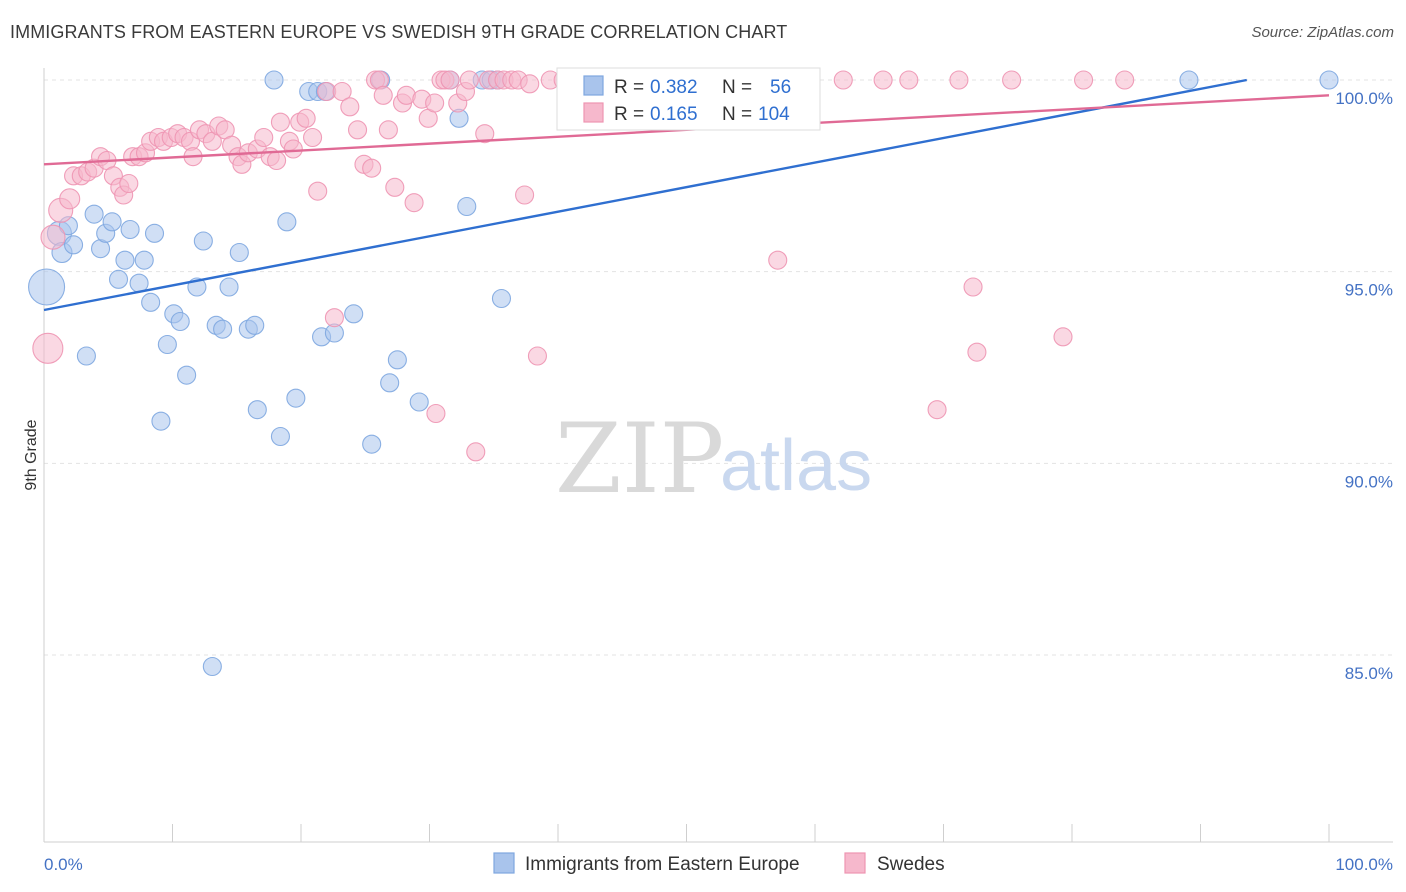 This screenshot has height=892, width=1406. I want to click on x-ticks, so click(686, 833).